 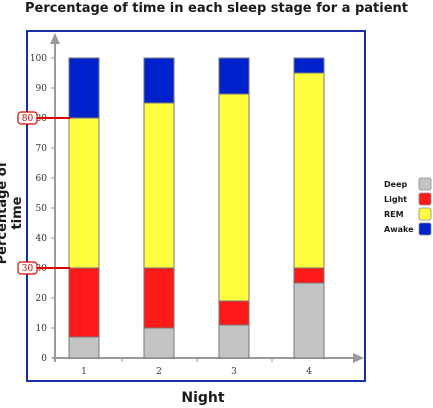 What do you see at coordinates (309, 372) in the screenshot?
I see `x-tick-label-4: 4` at bounding box center [309, 372].